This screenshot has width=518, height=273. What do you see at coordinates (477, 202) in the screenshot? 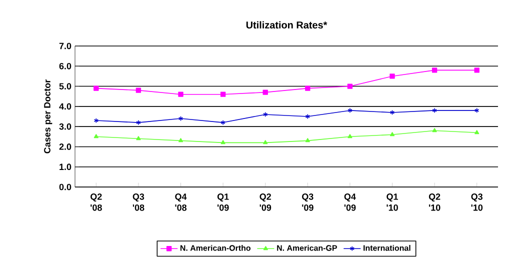
I see `x-tick-label: Q3 '10` at bounding box center [477, 202].